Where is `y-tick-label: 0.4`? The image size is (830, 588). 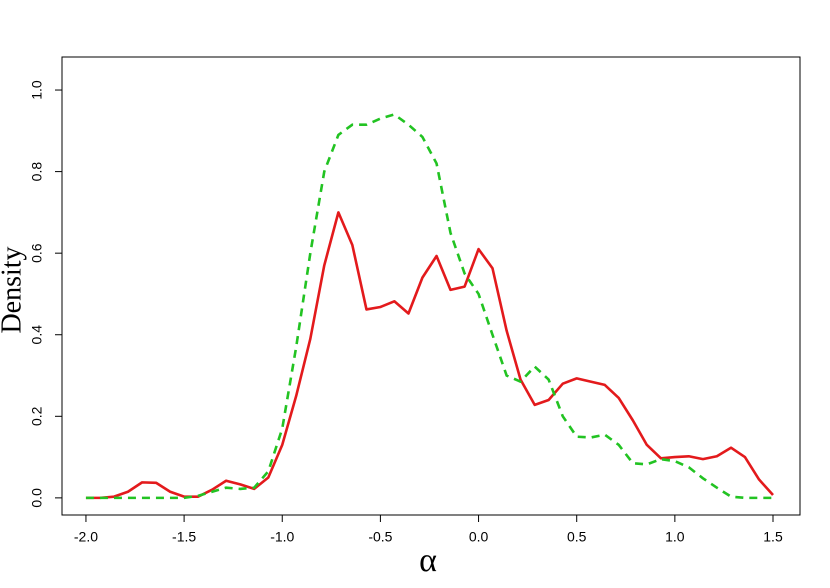
y-tick-label: 0.4 is located at coordinates (37, 335).